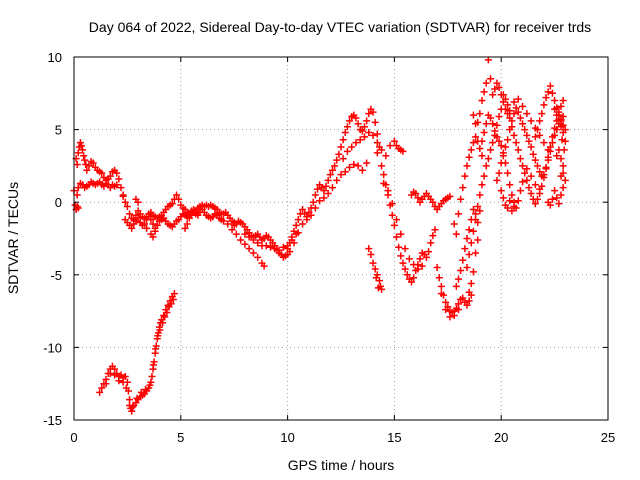  I want to click on x-tick-label: 15, so click(394, 437).